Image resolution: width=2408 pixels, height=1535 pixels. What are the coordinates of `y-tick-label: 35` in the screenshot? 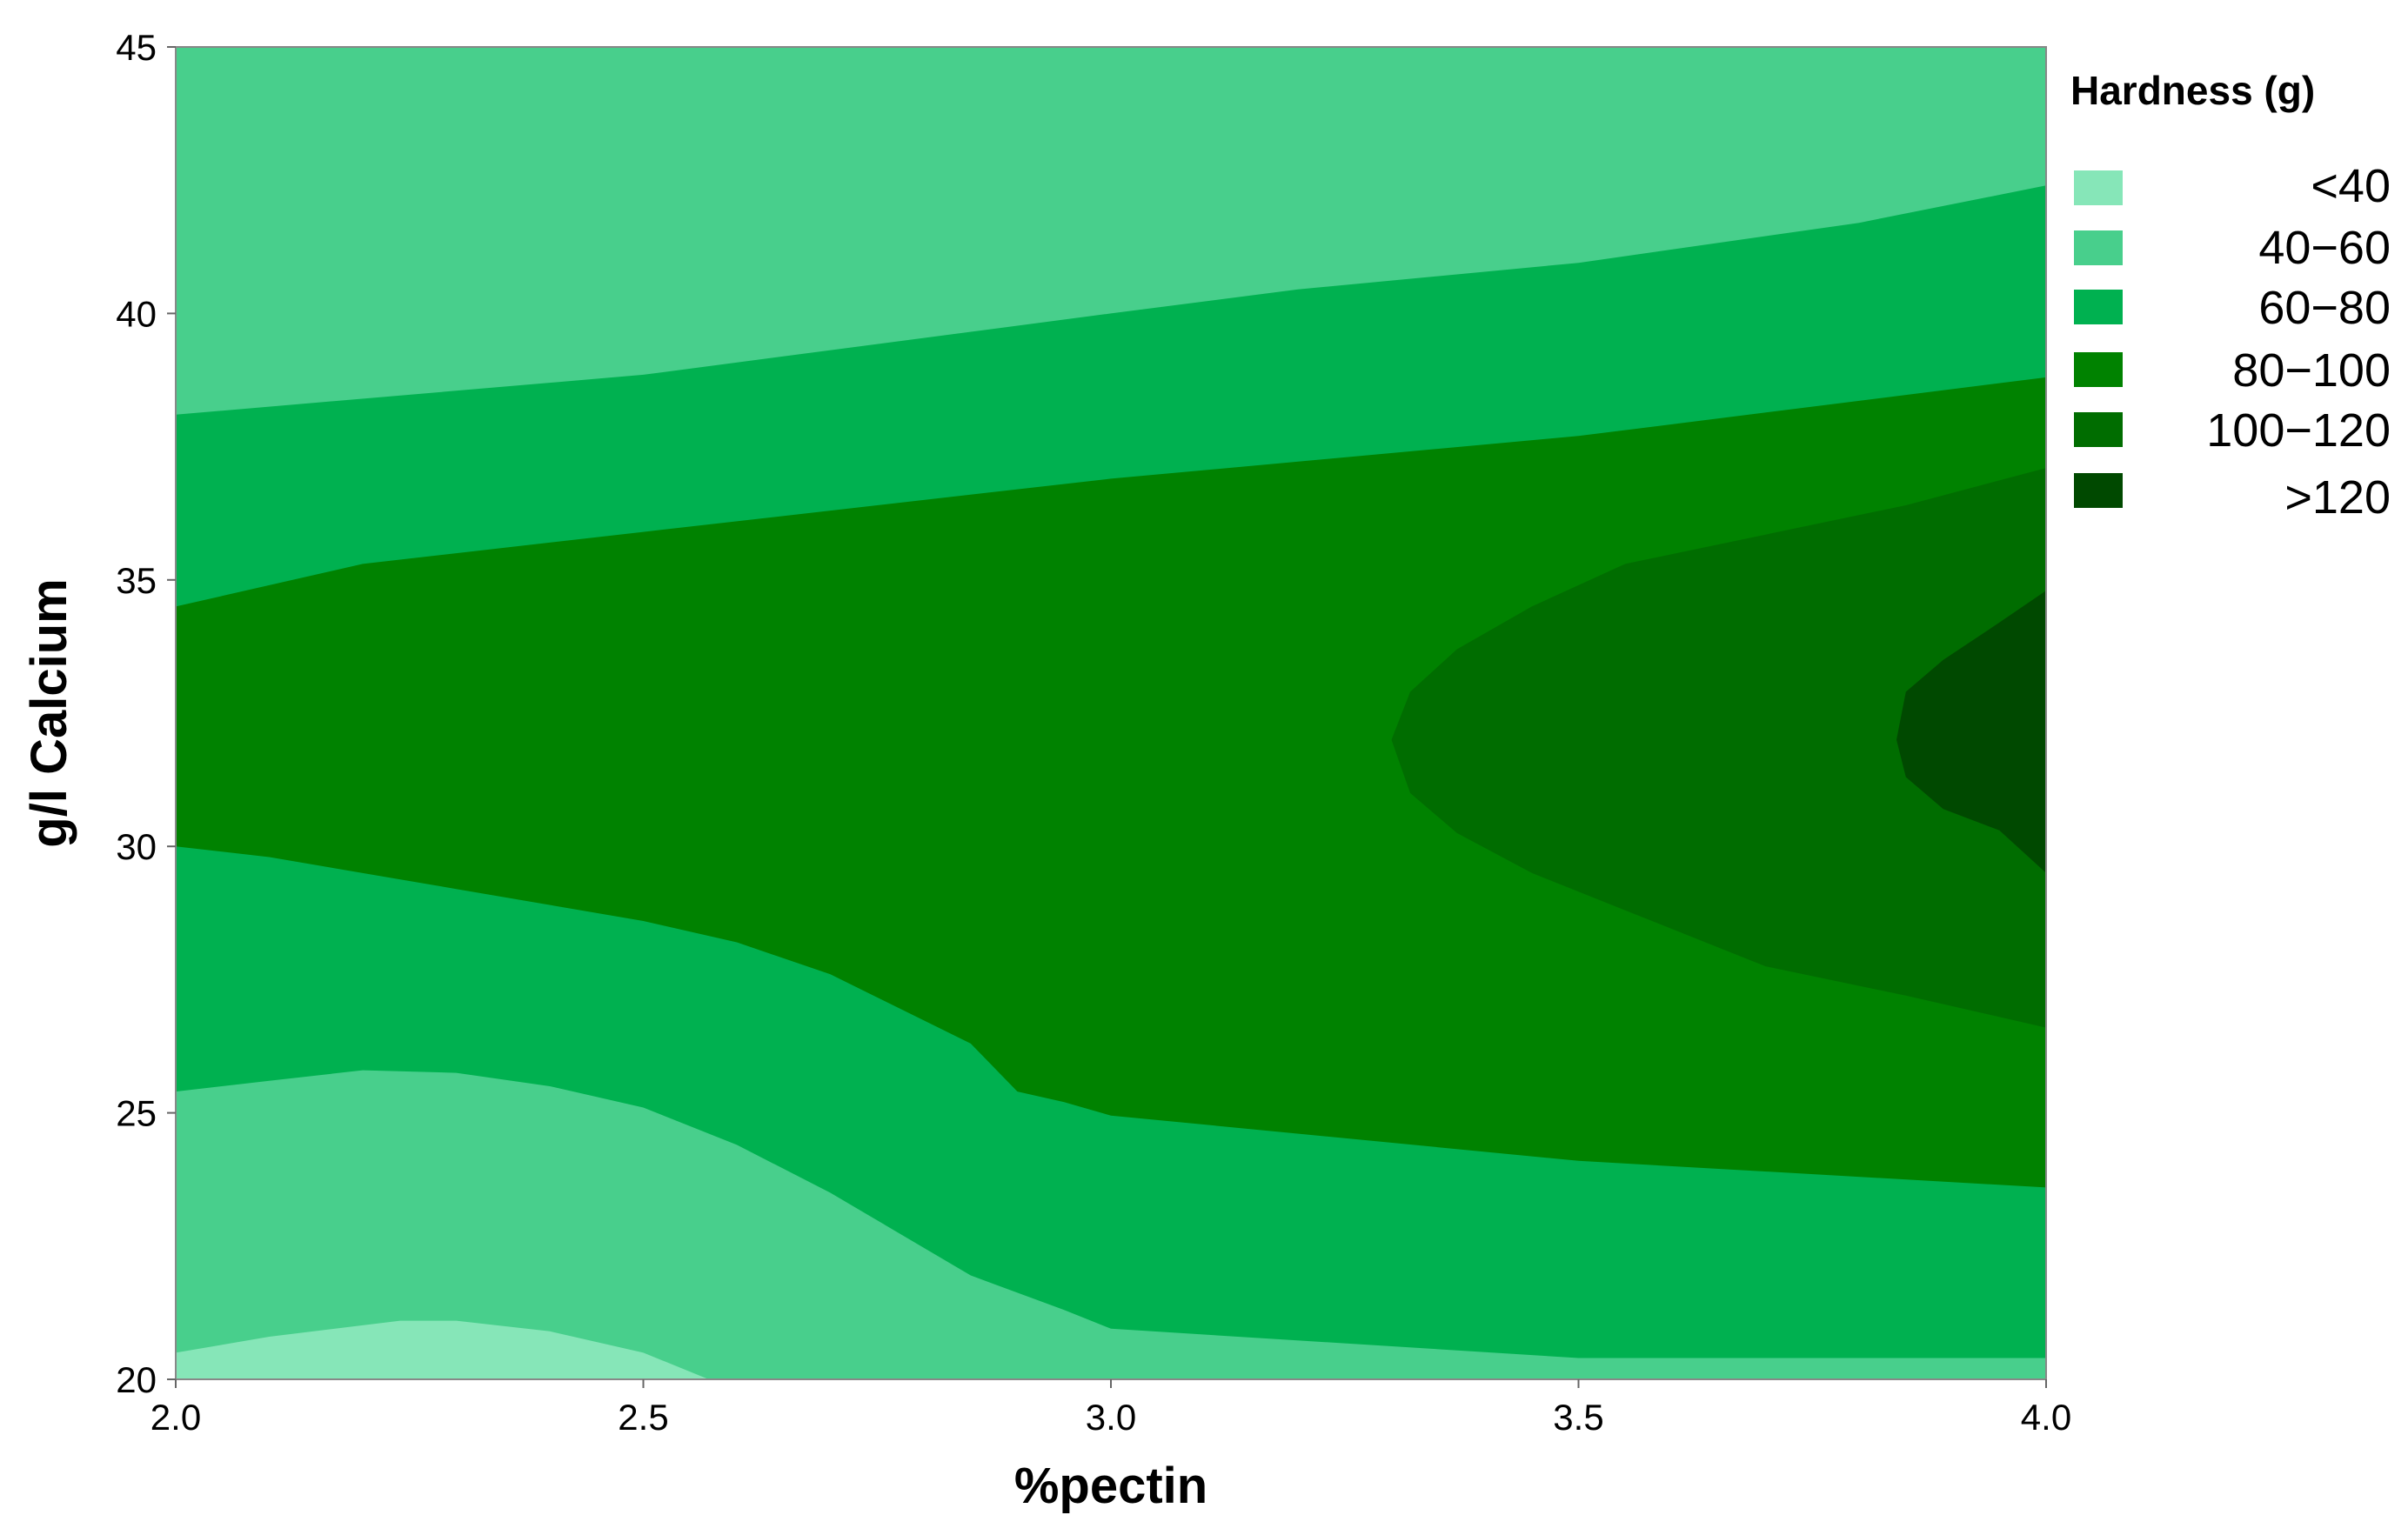 It's located at (136, 580).